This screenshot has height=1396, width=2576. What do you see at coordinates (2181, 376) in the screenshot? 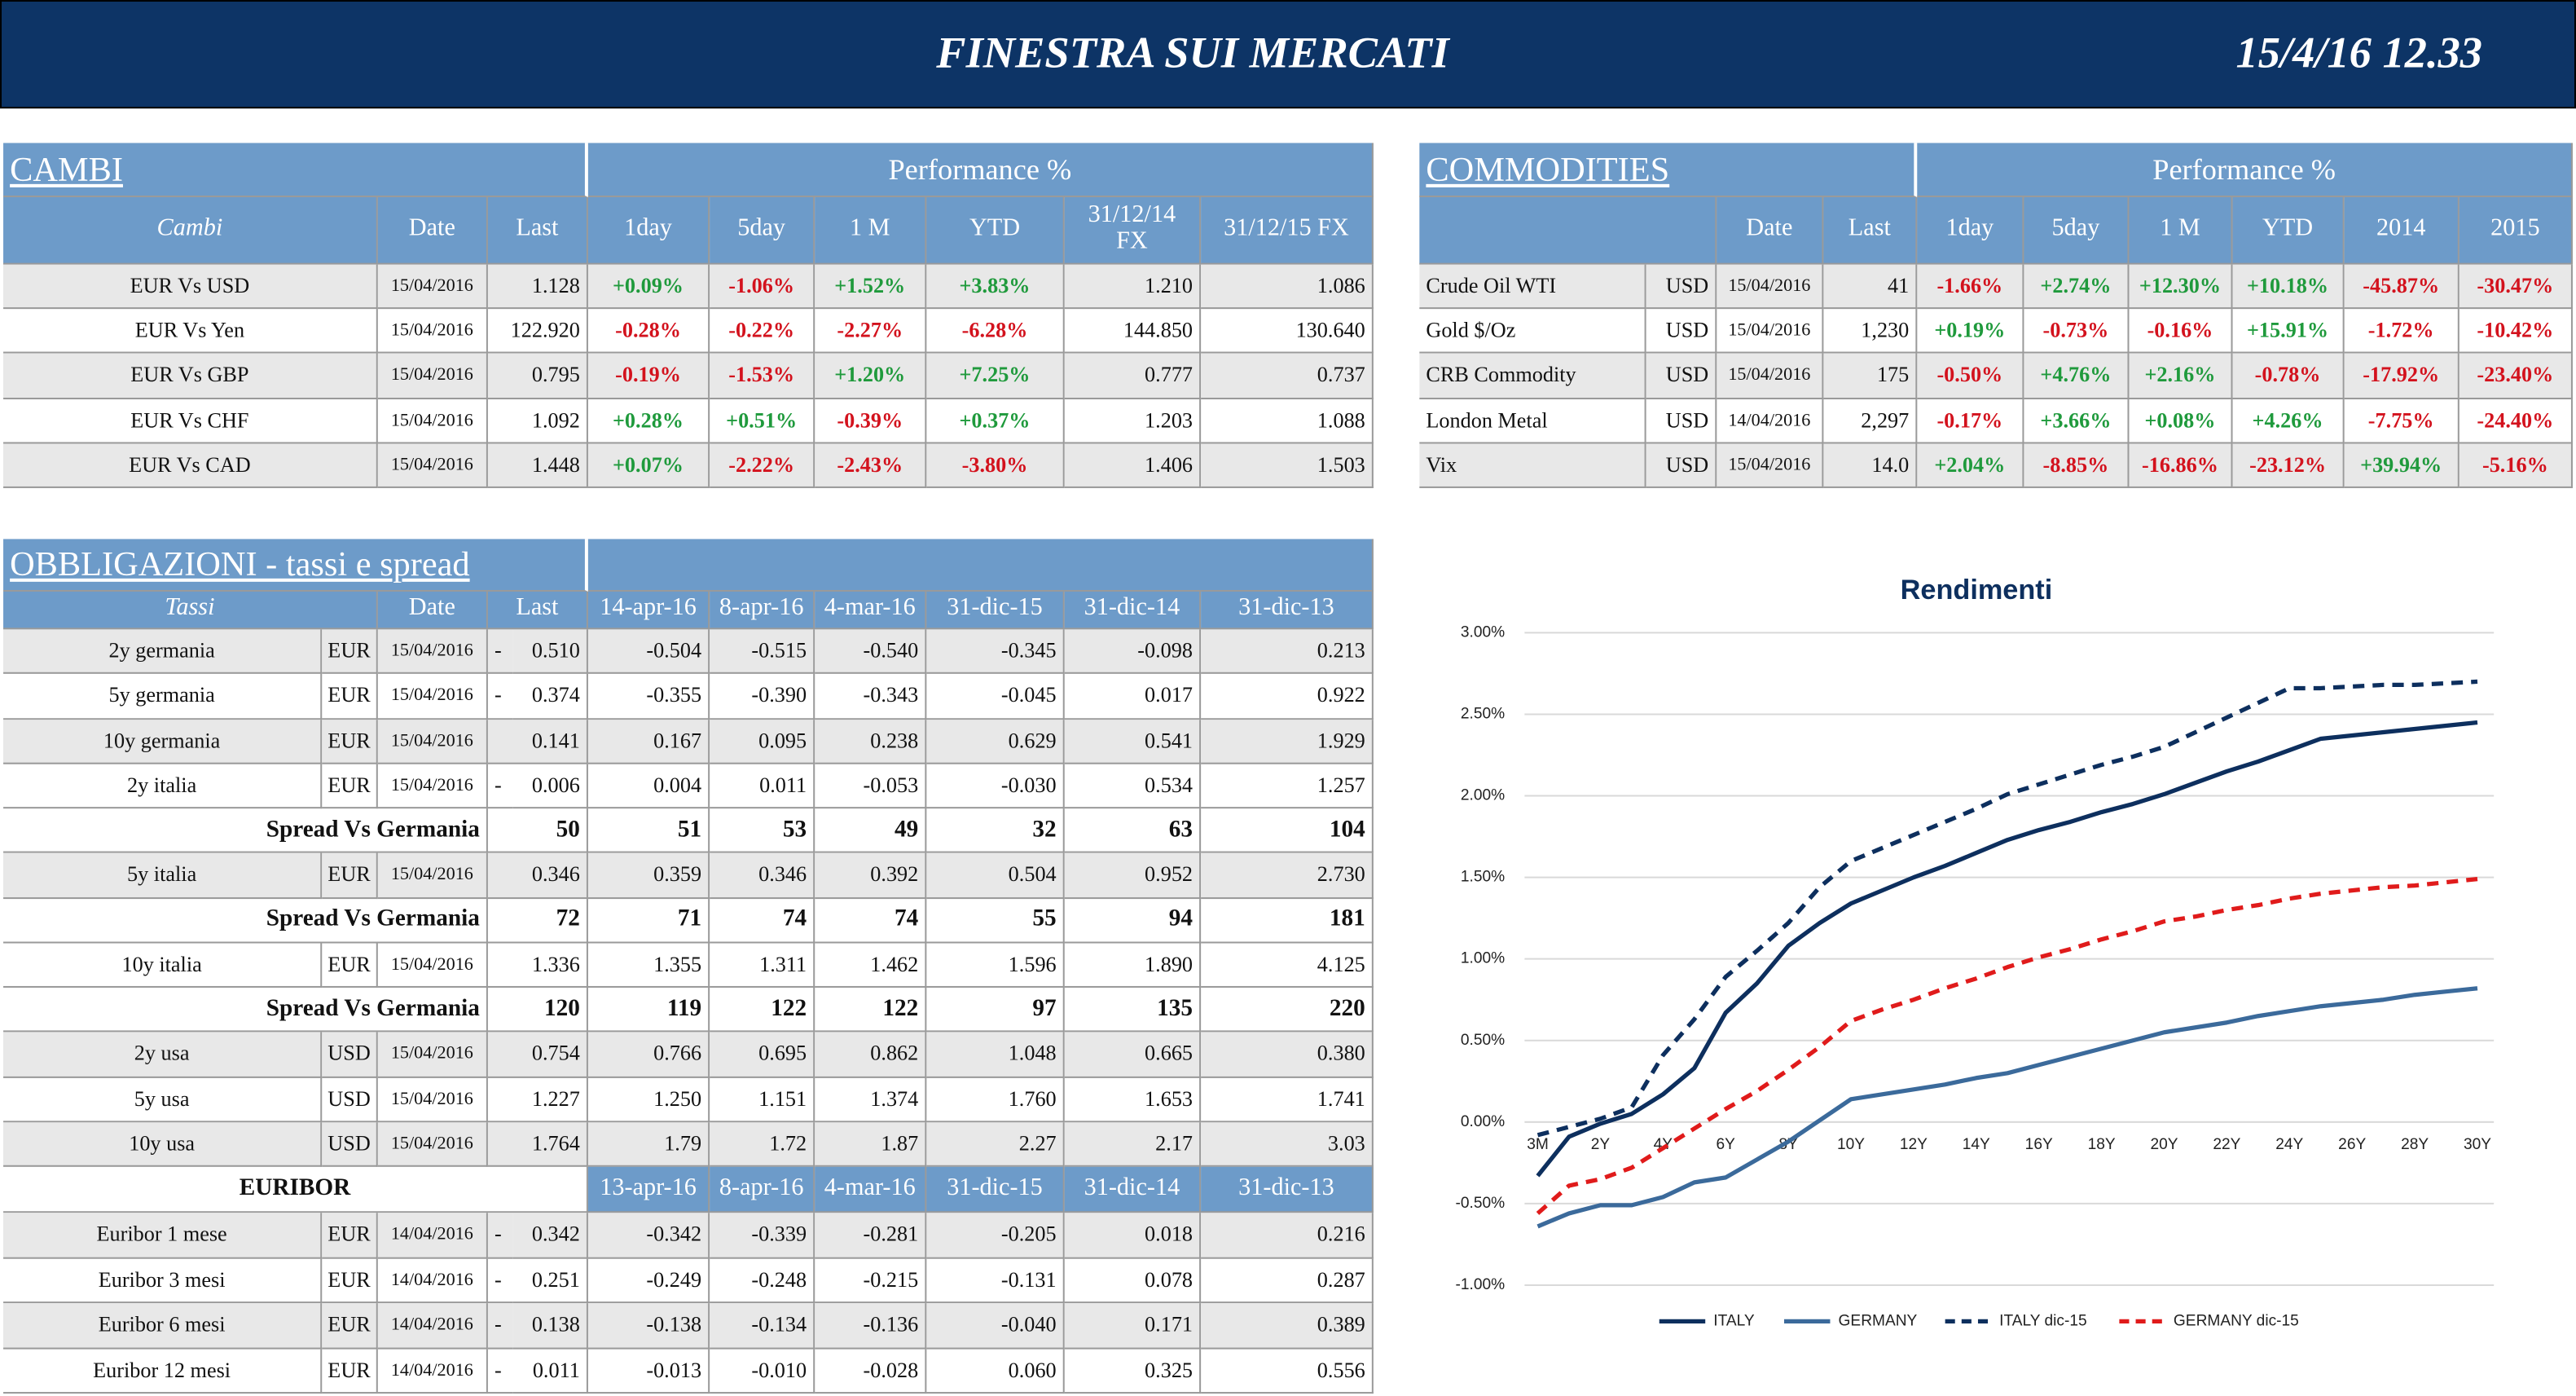
I see `table-cell: +2.16%` at bounding box center [2181, 376].